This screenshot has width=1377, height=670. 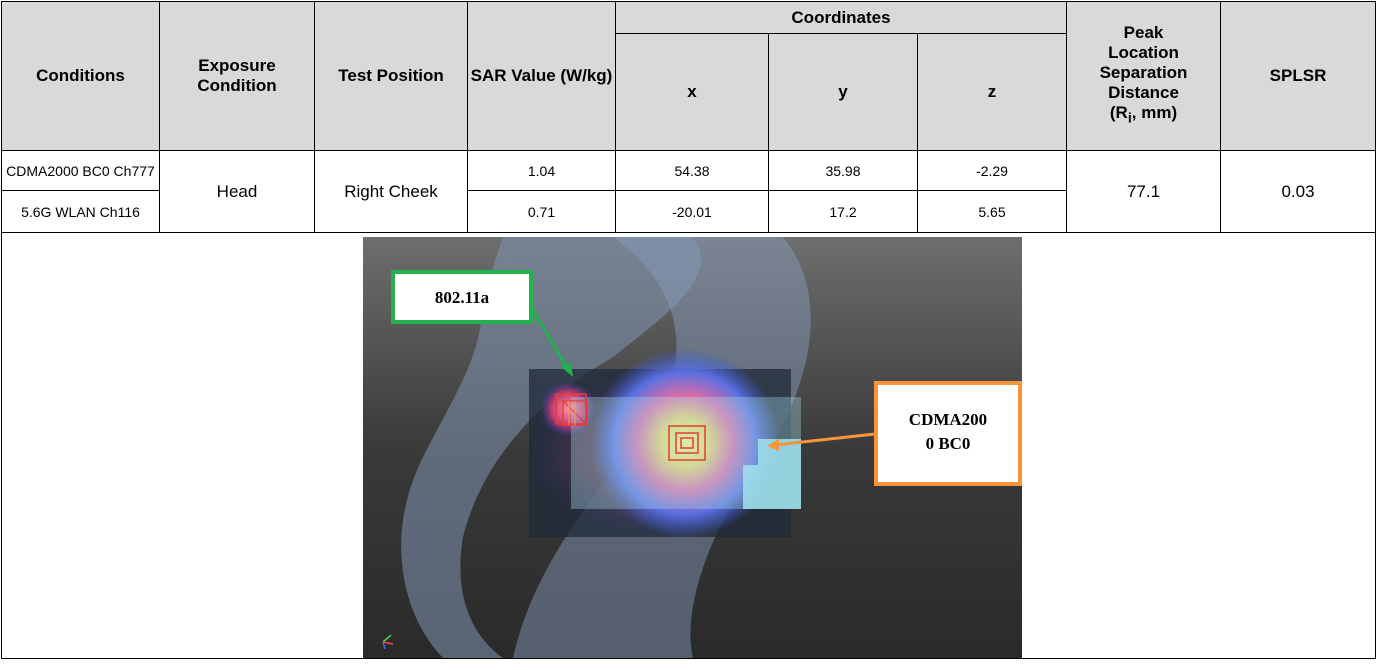 What do you see at coordinates (541, 170) in the screenshot?
I see `sar-cell: 1.04` at bounding box center [541, 170].